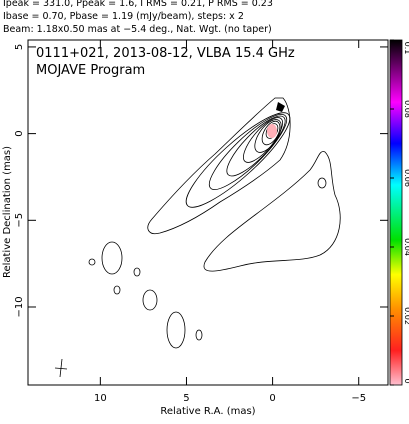  Describe the element at coordinates (406, 380) in the screenshot. I see `colorbar-tick-label: 0` at that location.